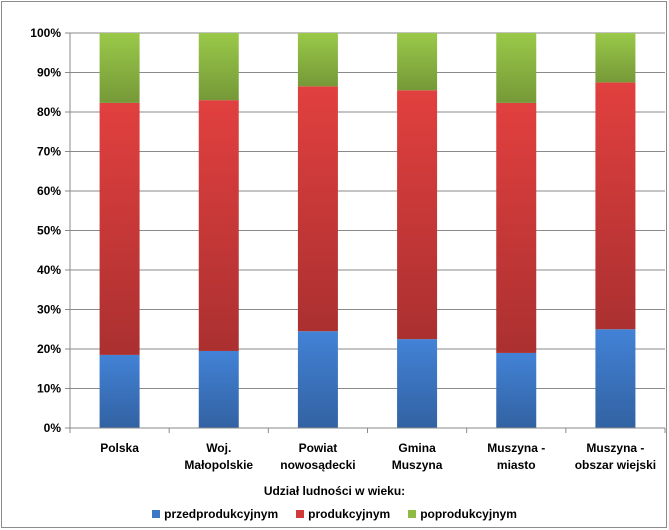 The height and width of the screenshot is (530, 669). I want to click on y-tick-label: 20%, so click(49, 349).